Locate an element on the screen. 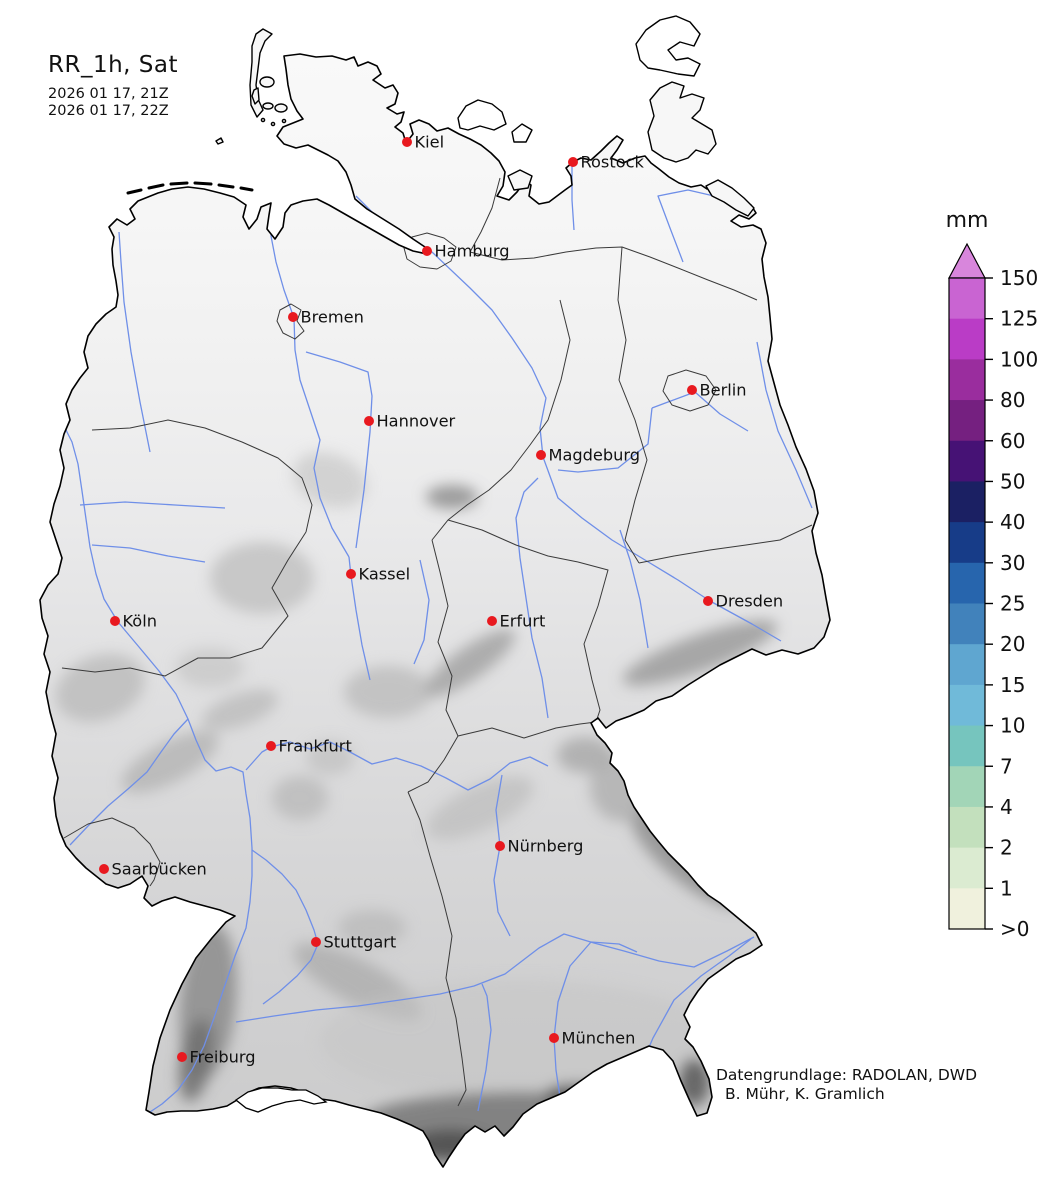  city-marker-stuttgart: Stuttgart is located at coordinates (353, 942).